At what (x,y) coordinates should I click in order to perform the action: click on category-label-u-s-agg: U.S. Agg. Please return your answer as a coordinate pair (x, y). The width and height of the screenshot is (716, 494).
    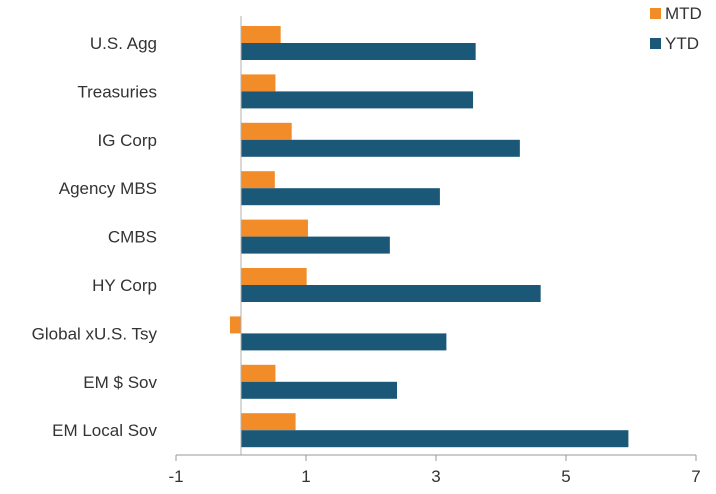
    Looking at the image, I should click on (123, 43).